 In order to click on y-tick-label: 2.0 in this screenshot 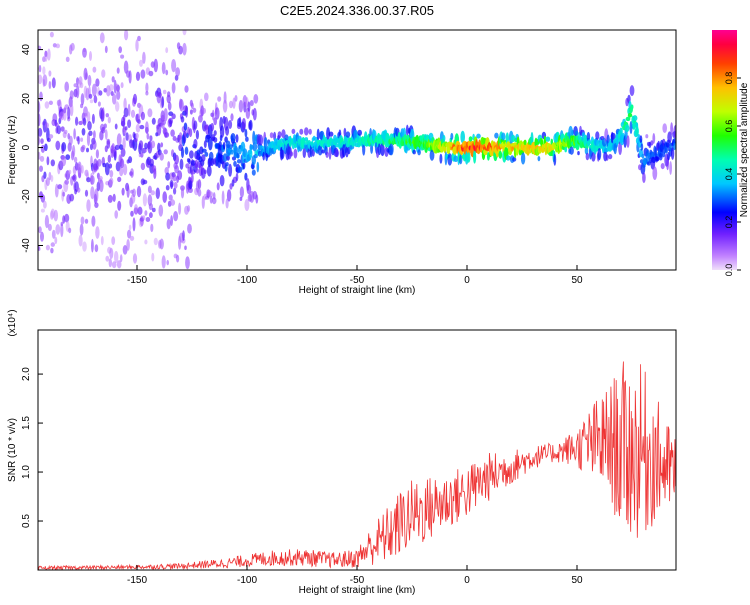, I will do `click(26, 374)`.